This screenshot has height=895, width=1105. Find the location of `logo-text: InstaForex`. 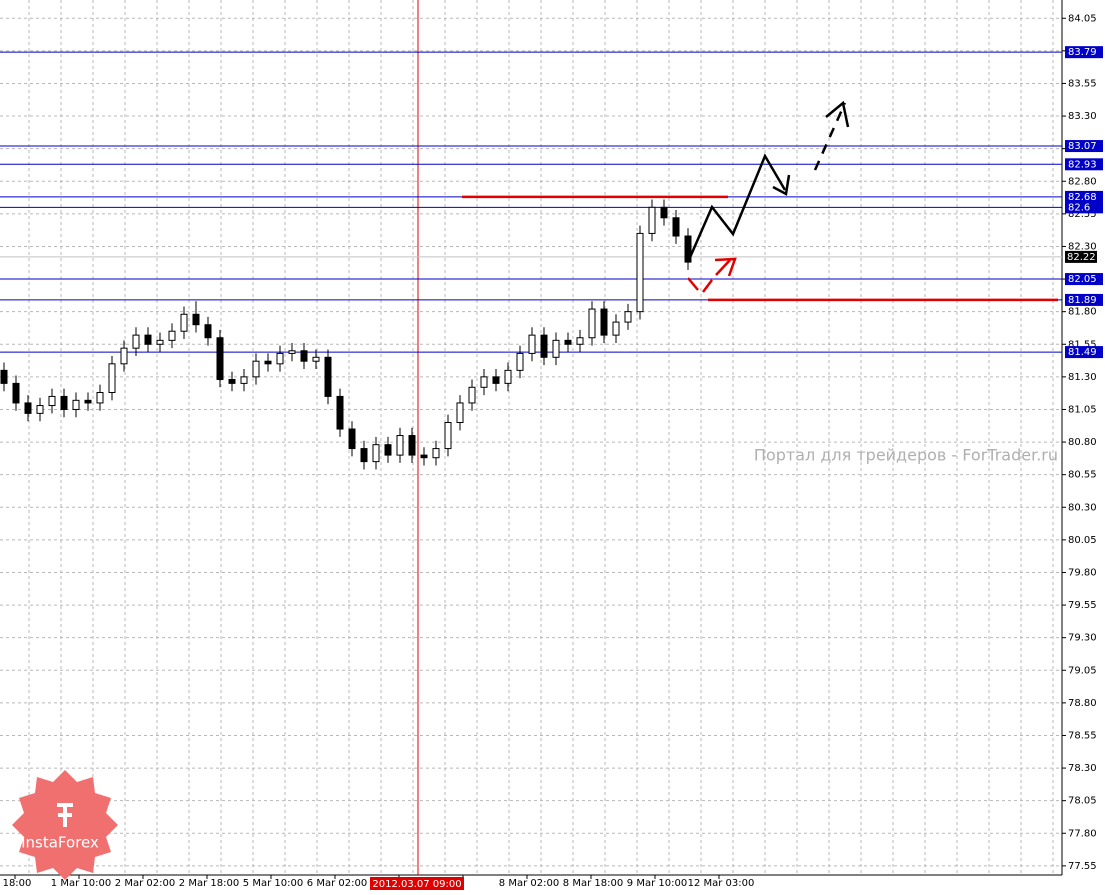

logo-text: InstaForex is located at coordinates (60, 843).